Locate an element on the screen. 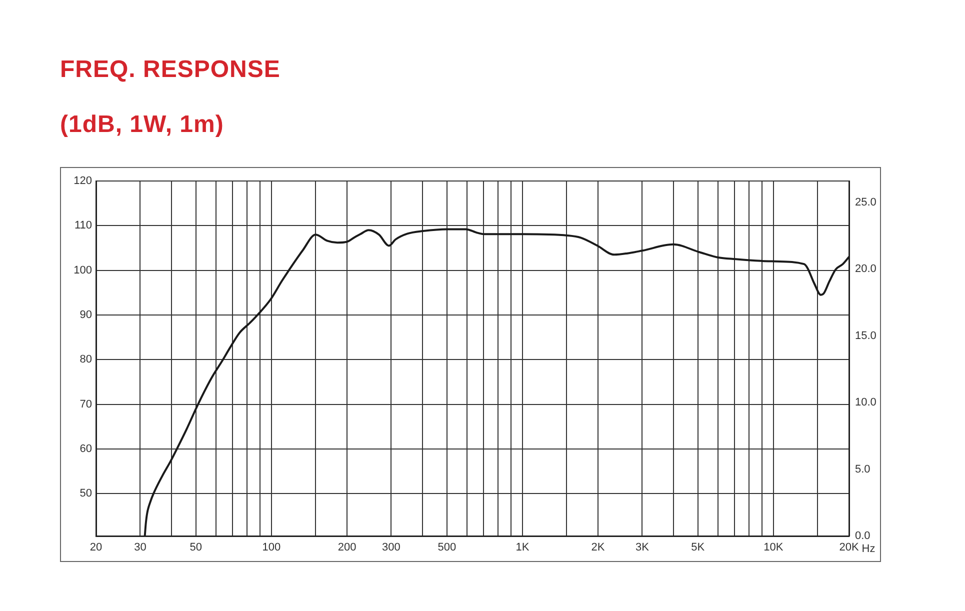 The width and height of the screenshot is (965, 611). y-tick-label: 100 is located at coordinates (83, 270).